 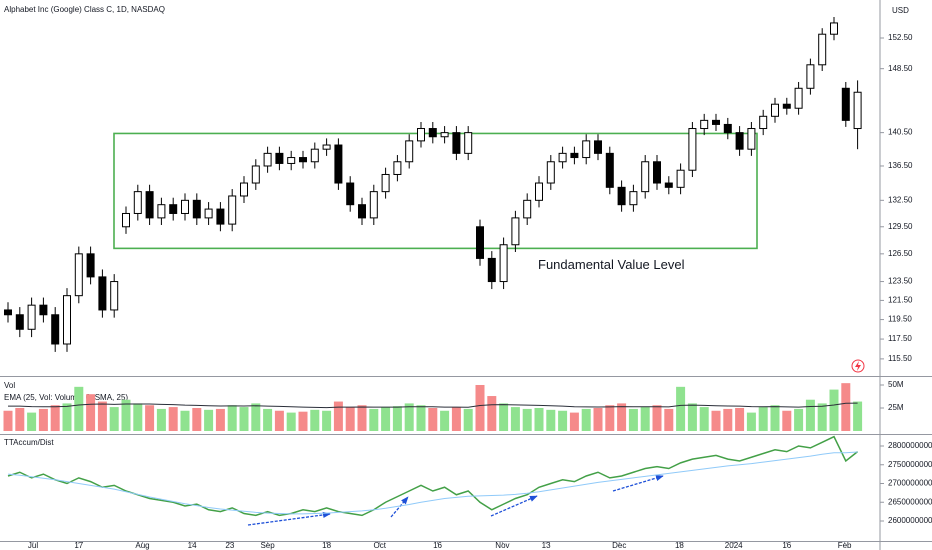 What do you see at coordinates (896, 384) in the screenshot?
I see `y-tick-label: 50M` at bounding box center [896, 384].